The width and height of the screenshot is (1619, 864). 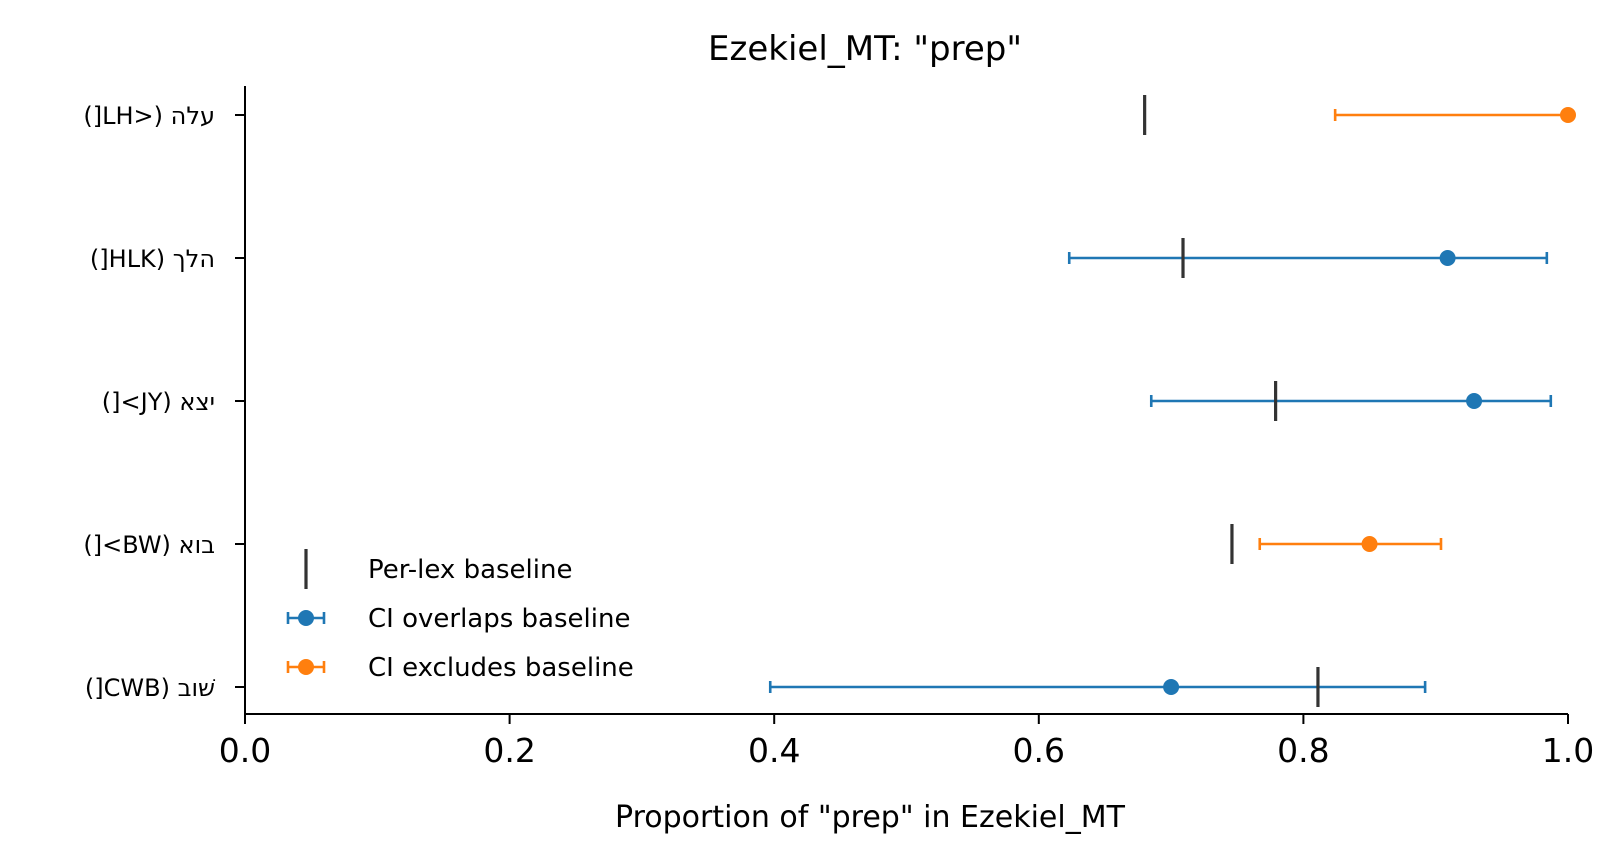 I want to click on x-axis-label: Proportion of "prep" in Ezekiel_MT, so click(x=870, y=817).